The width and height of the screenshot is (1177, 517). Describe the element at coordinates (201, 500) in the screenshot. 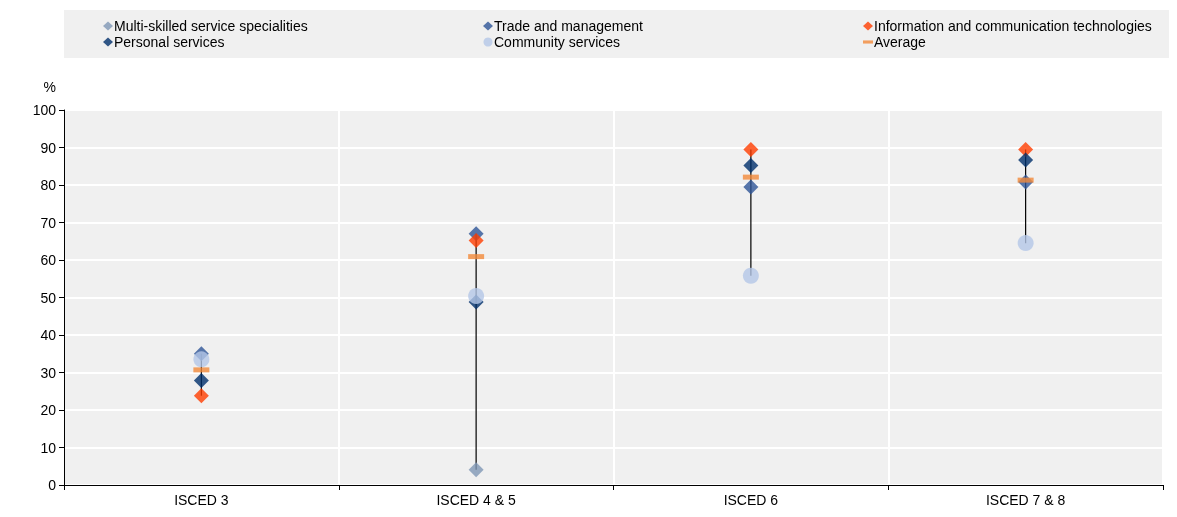

I see `x-tick-label: ISCED 3` at that location.